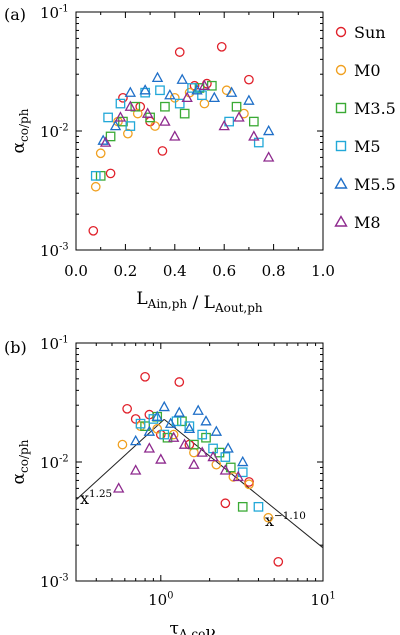 The height and width of the screenshot is (635, 400). What do you see at coordinates (199, 627) in the screenshot?
I see `x-axis-label: τA,coνac` at bounding box center [199, 627].